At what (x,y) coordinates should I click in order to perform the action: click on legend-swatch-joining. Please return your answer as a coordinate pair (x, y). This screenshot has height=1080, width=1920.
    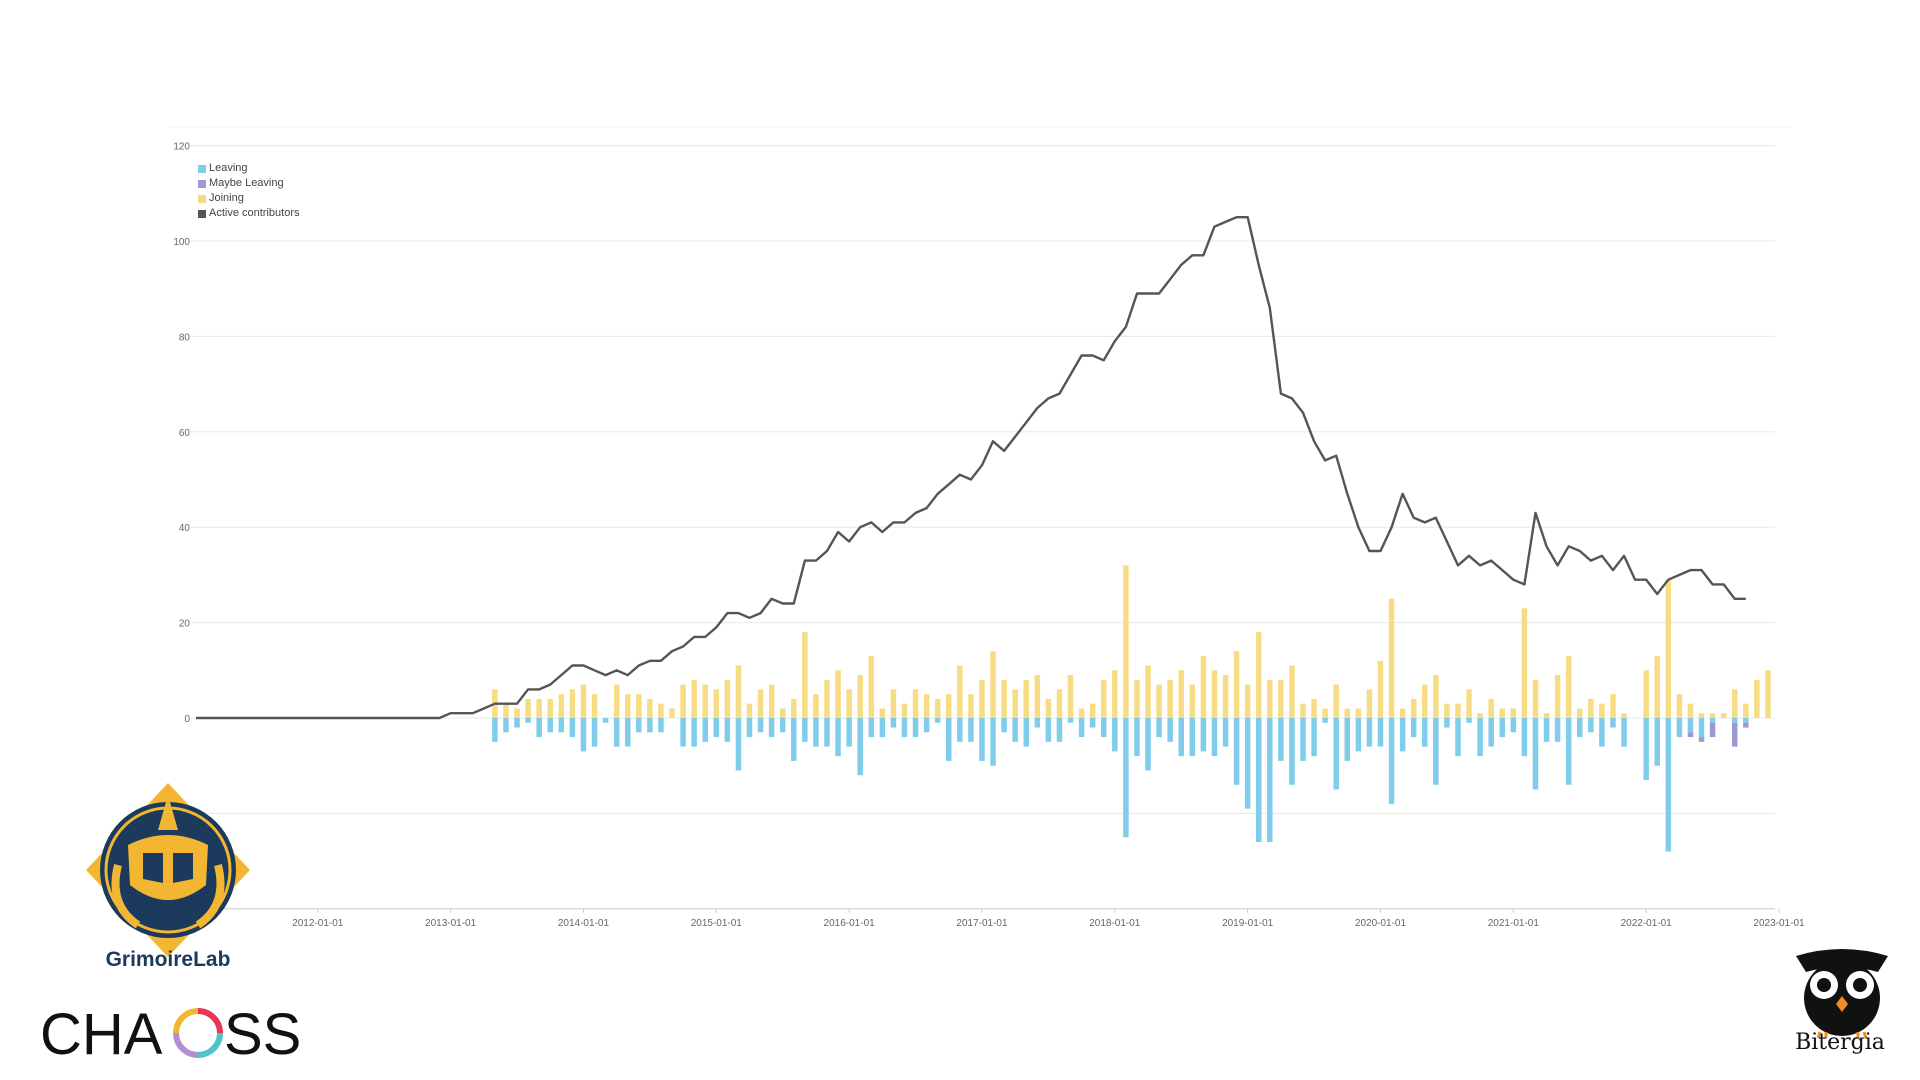
    Looking at the image, I should click on (202, 198).